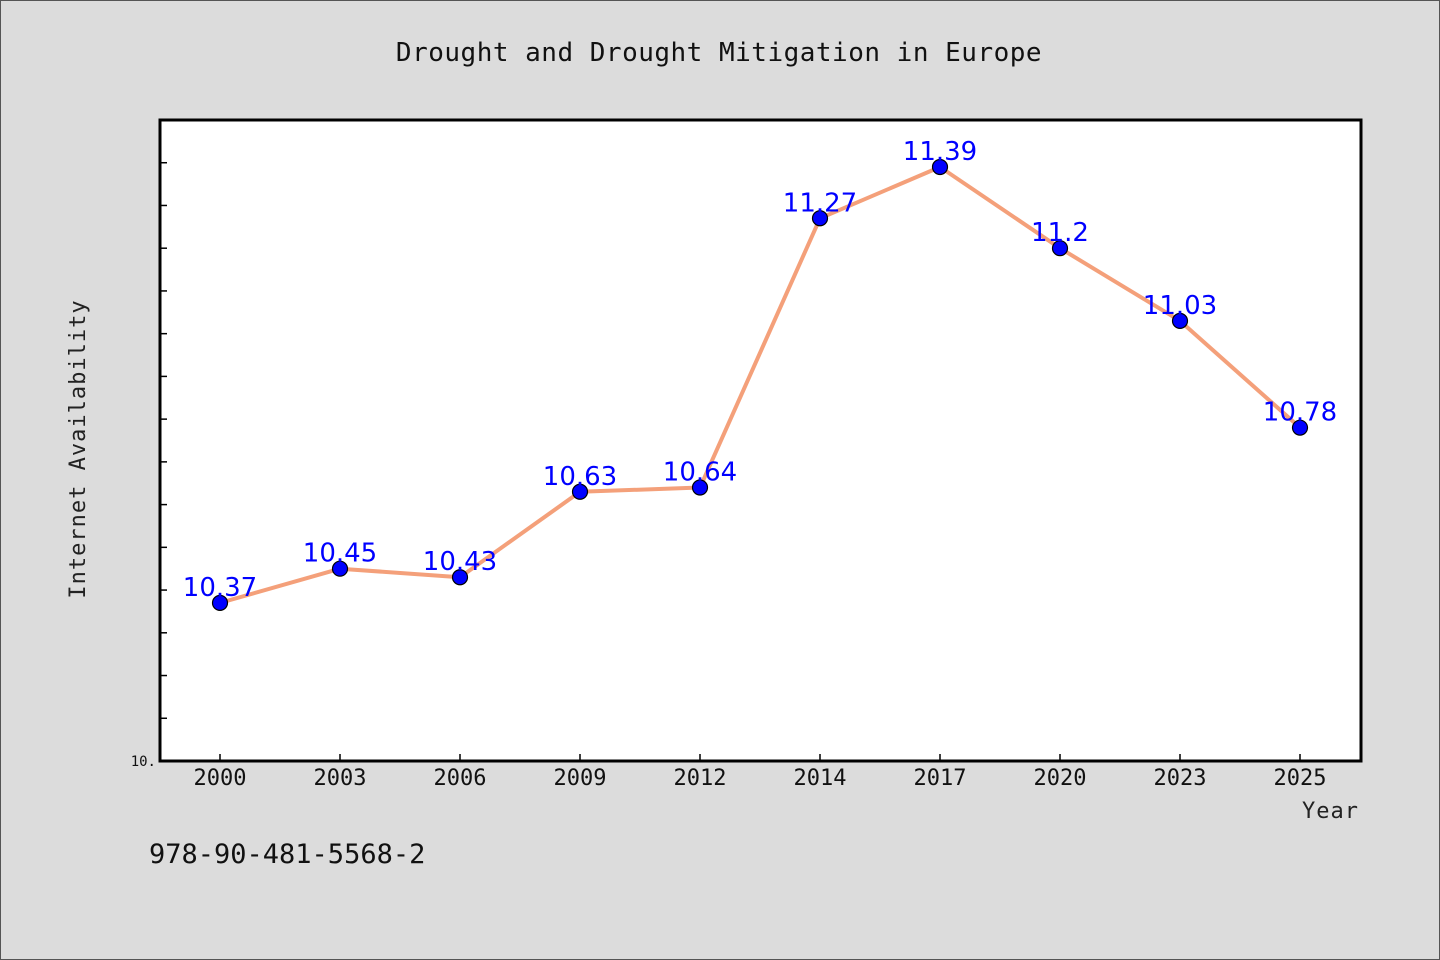 The width and height of the screenshot is (1440, 960). I want to click on x-tick-label: 2003, so click(340, 778).